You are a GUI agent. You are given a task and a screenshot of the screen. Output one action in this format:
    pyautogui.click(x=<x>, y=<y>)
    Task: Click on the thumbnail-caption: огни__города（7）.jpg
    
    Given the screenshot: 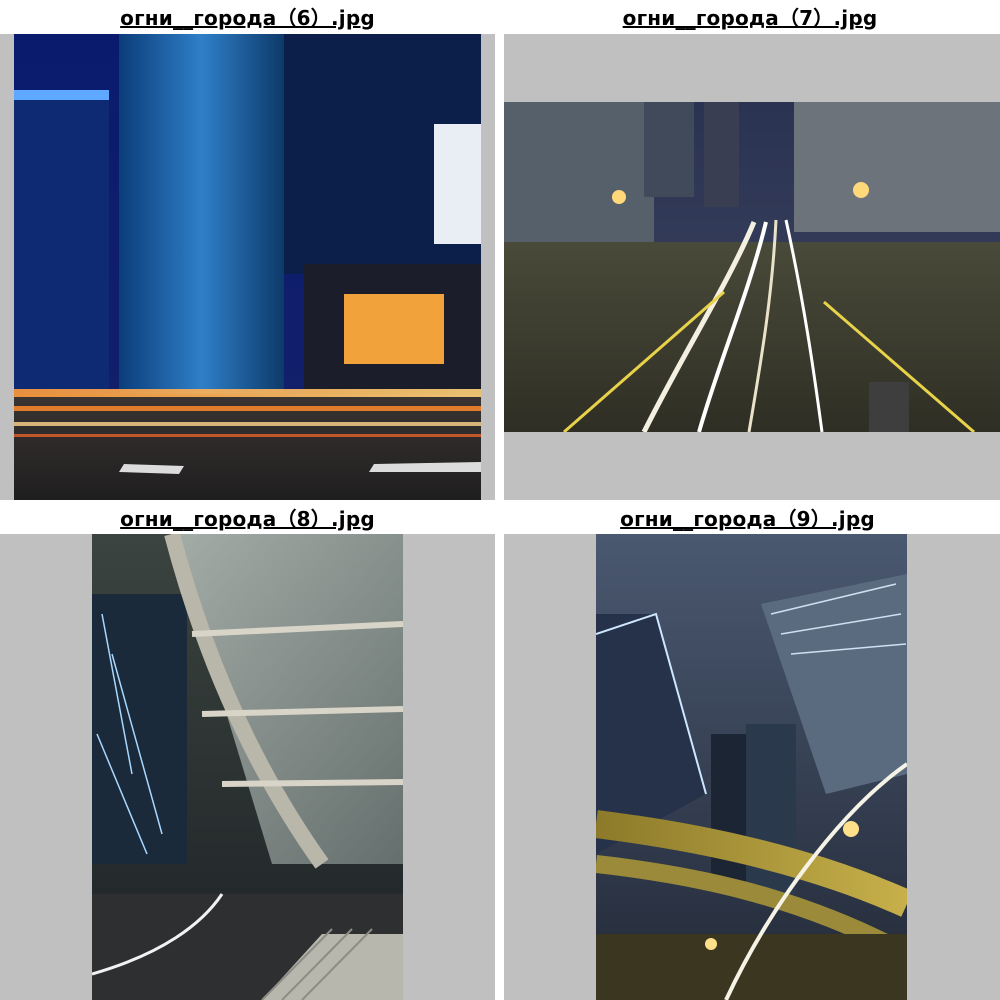 What is the action you would take?
    pyautogui.click(x=750, y=17)
    